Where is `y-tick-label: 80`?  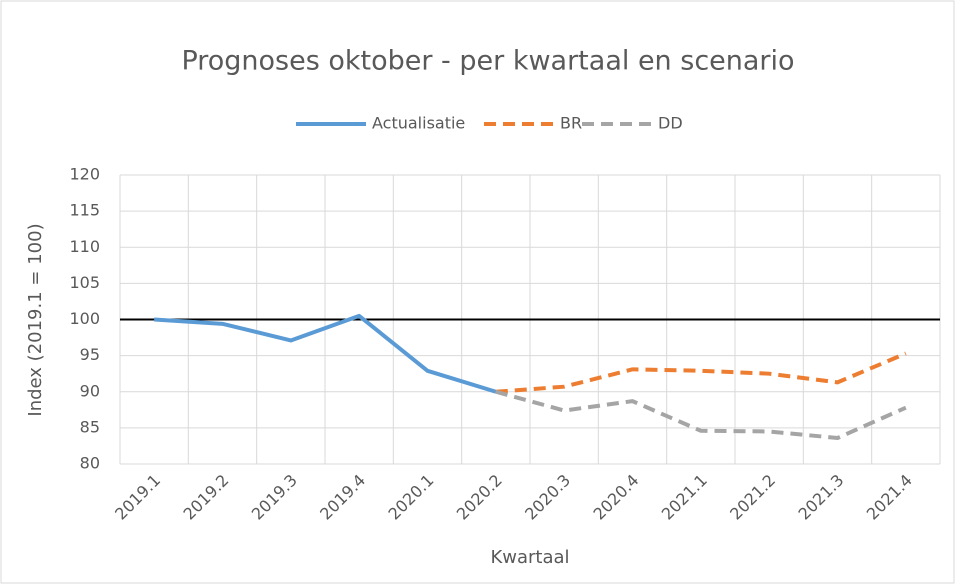 y-tick-label: 80 is located at coordinates (90, 463).